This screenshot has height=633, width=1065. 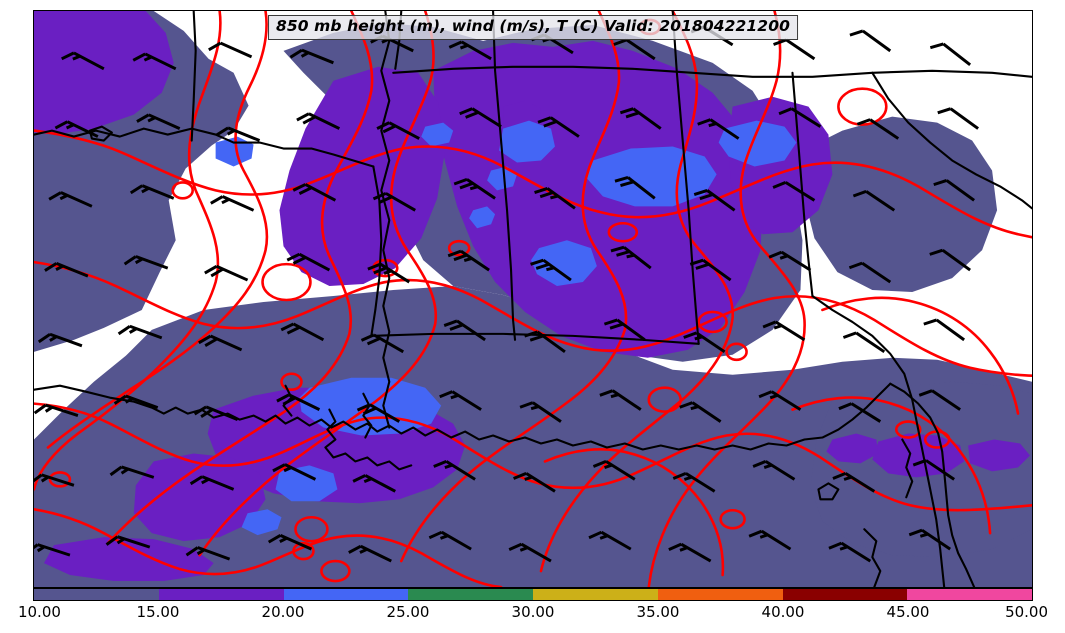 What do you see at coordinates (1027, 612) in the screenshot?
I see `colorbar-tick-label: 50.00` at bounding box center [1027, 612].